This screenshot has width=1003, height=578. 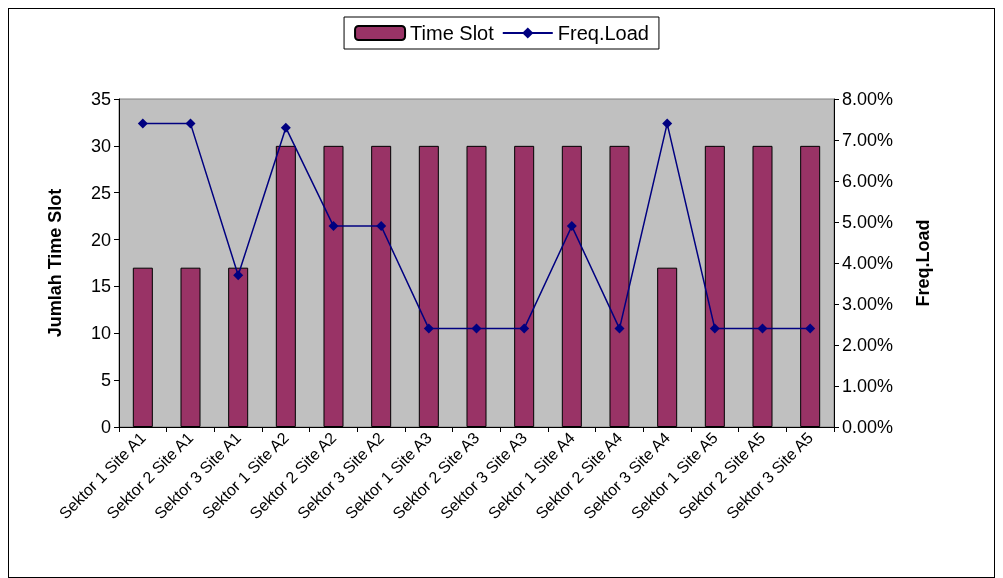 What do you see at coordinates (868, 222) in the screenshot?
I see `y2-tick-label: 5.00%` at bounding box center [868, 222].